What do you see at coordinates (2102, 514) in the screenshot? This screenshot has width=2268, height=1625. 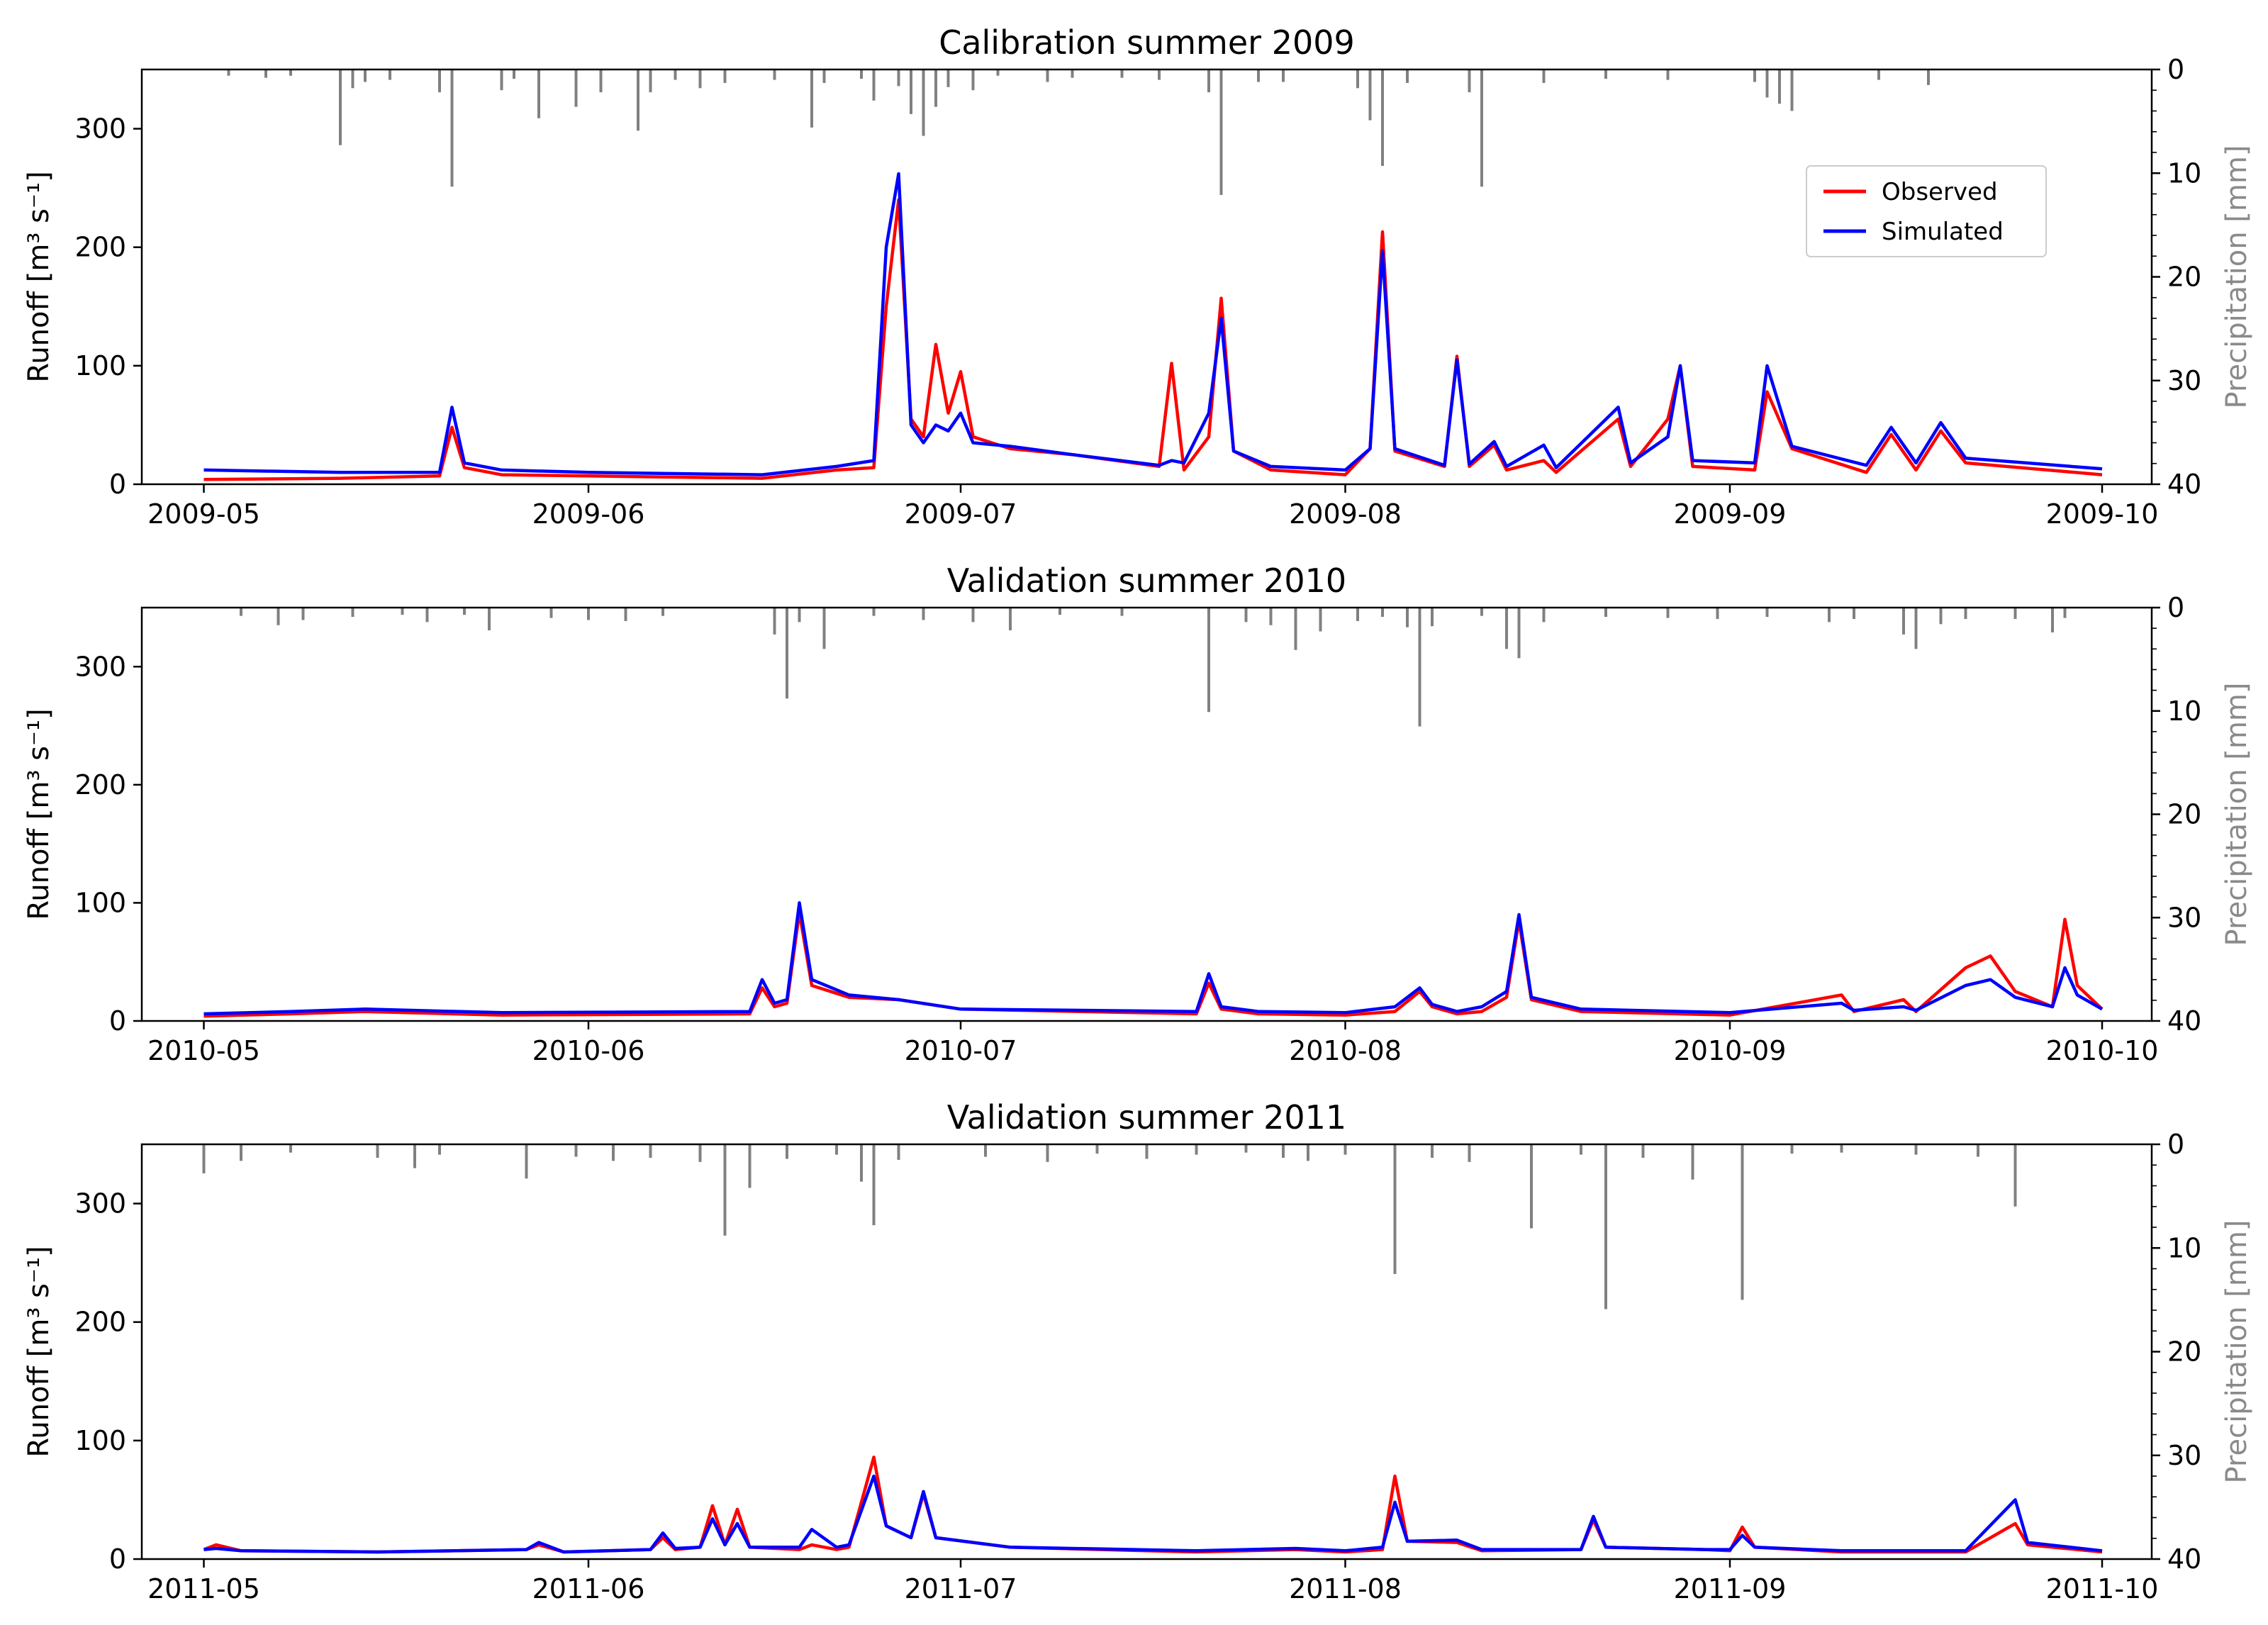 I see `x-tick-label: 2009-10` at bounding box center [2102, 514].